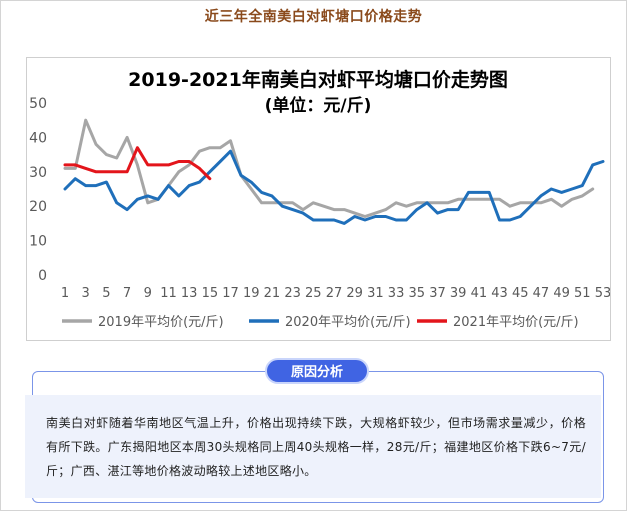 The height and width of the screenshot is (511, 627). I want to click on y-tick-label: 20, so click(38, 207).